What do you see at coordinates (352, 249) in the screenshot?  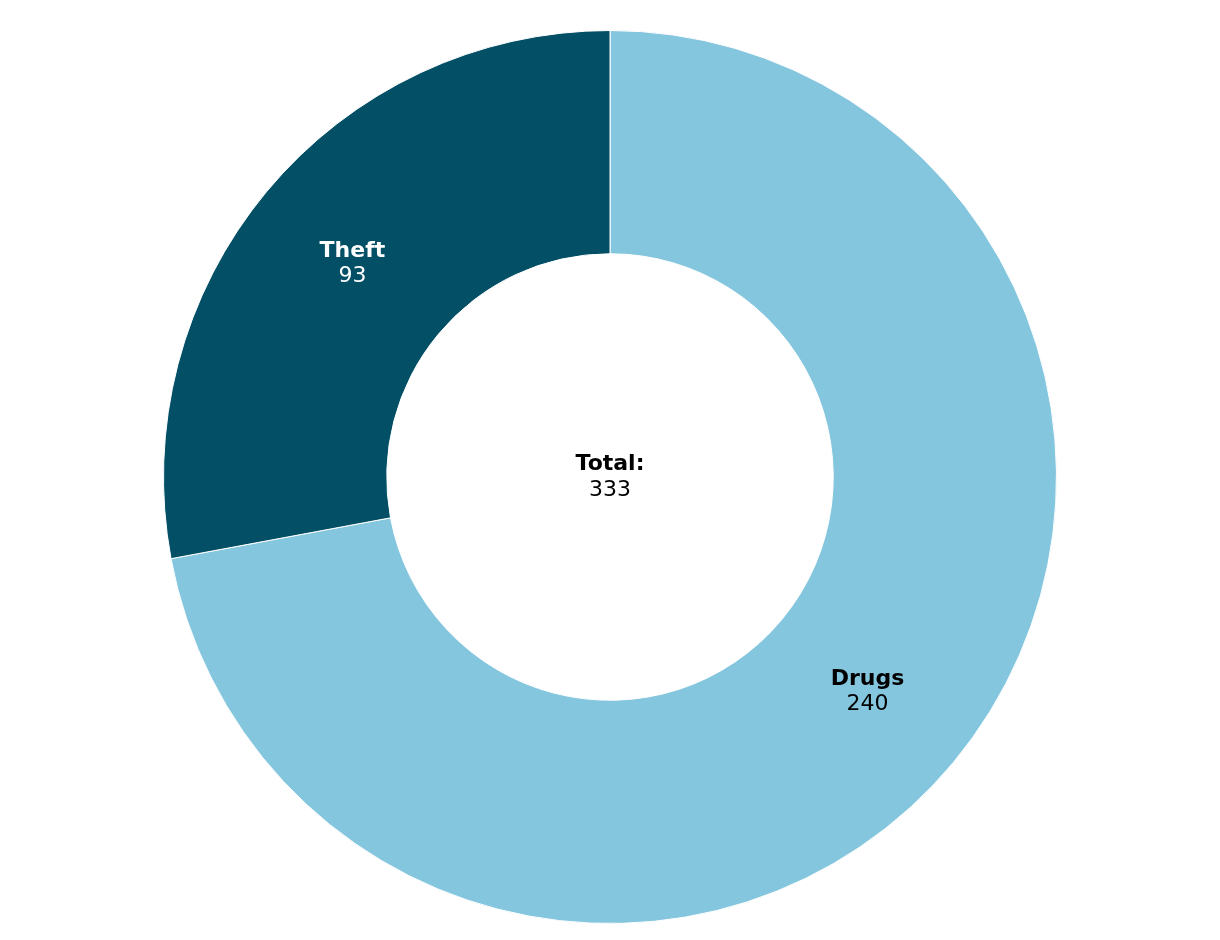 I see `slice-label: Theft` at bounding box center [352, 249].